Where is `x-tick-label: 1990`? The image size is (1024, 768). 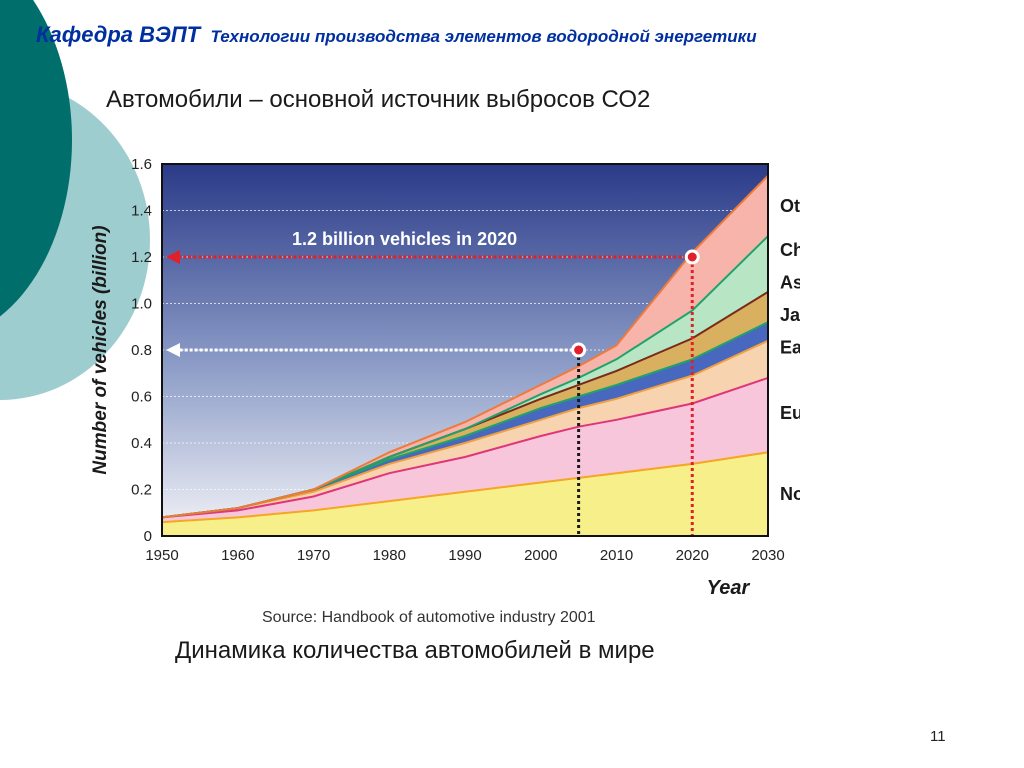
x-tick-label: 1990 is located at coordinates (464, 555).